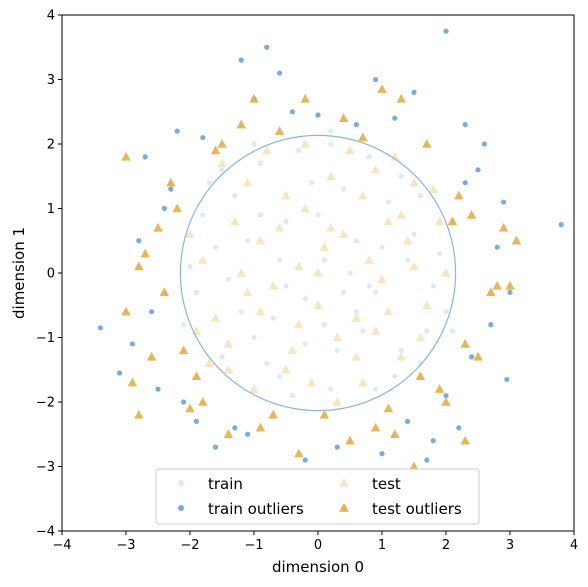  I want to click on y-tick-label: −1, so click(45, 338).